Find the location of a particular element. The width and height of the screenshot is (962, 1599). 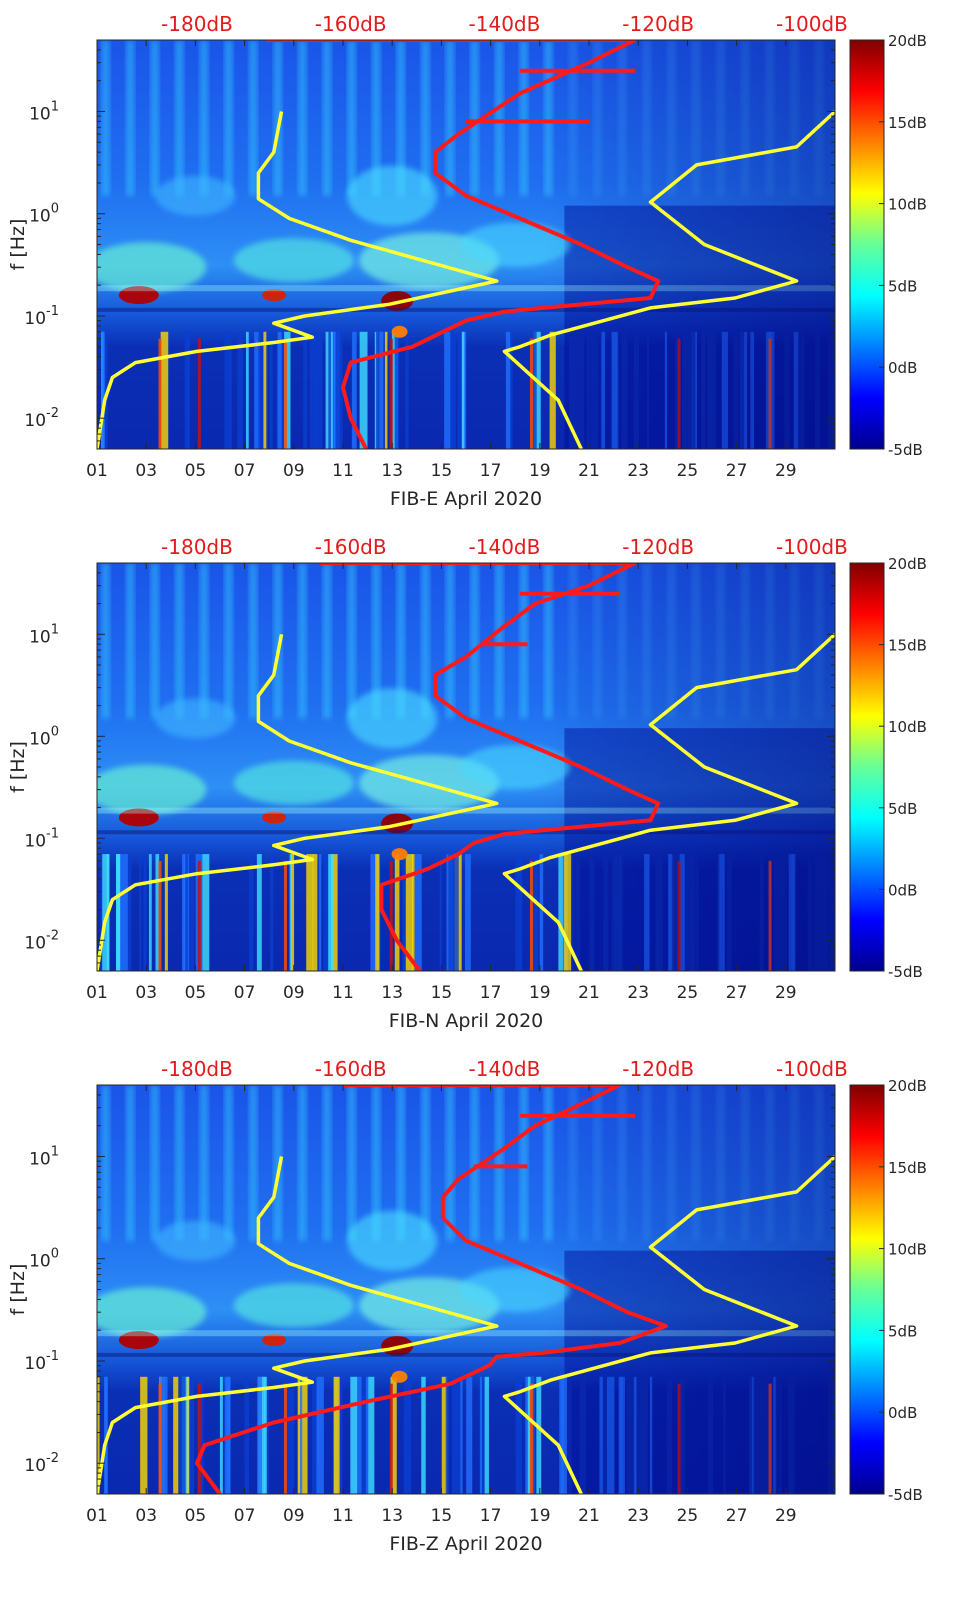

x-axis-title: FIB-N April 2020 is located at coordinates (466, 1021).